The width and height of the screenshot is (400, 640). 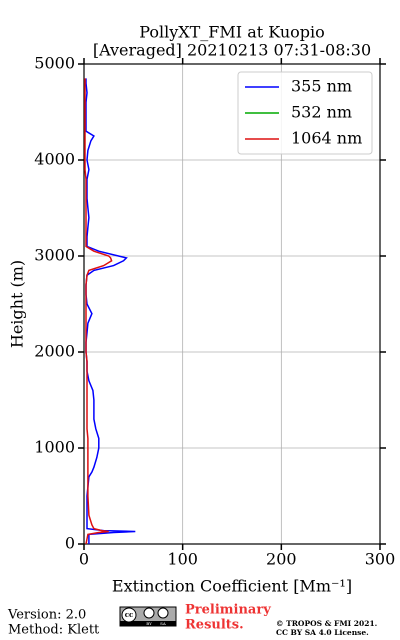 I want to click on x-axis-label: Extinction Coefficient [Mm⁻¹], so click(x=232, y=586).